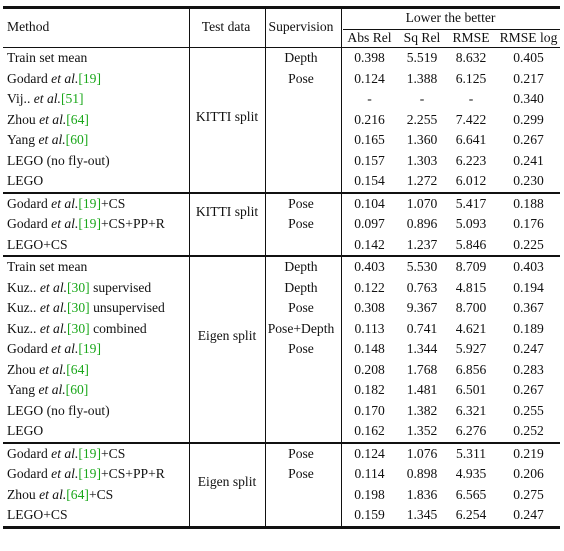 The image size is (564, 551). I want to click on sq-rel-cell: 9.367, so click(422, 307).